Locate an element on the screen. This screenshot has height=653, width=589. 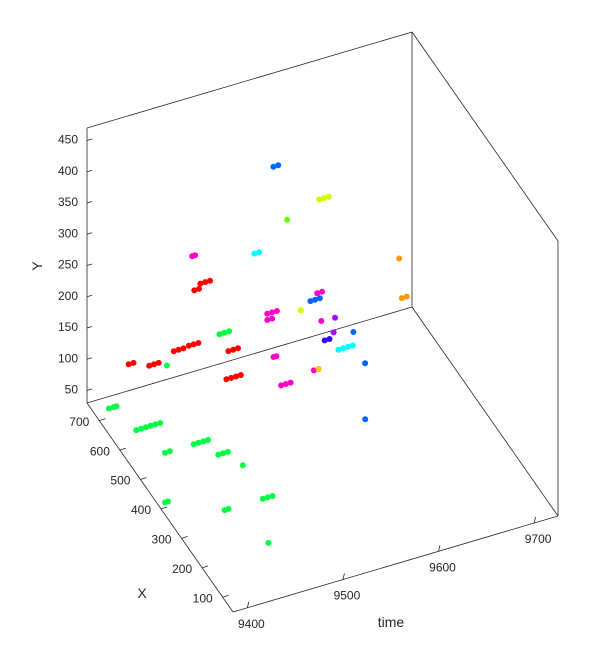
time-tick-label: 9600 is located at coordinates (442, 567).